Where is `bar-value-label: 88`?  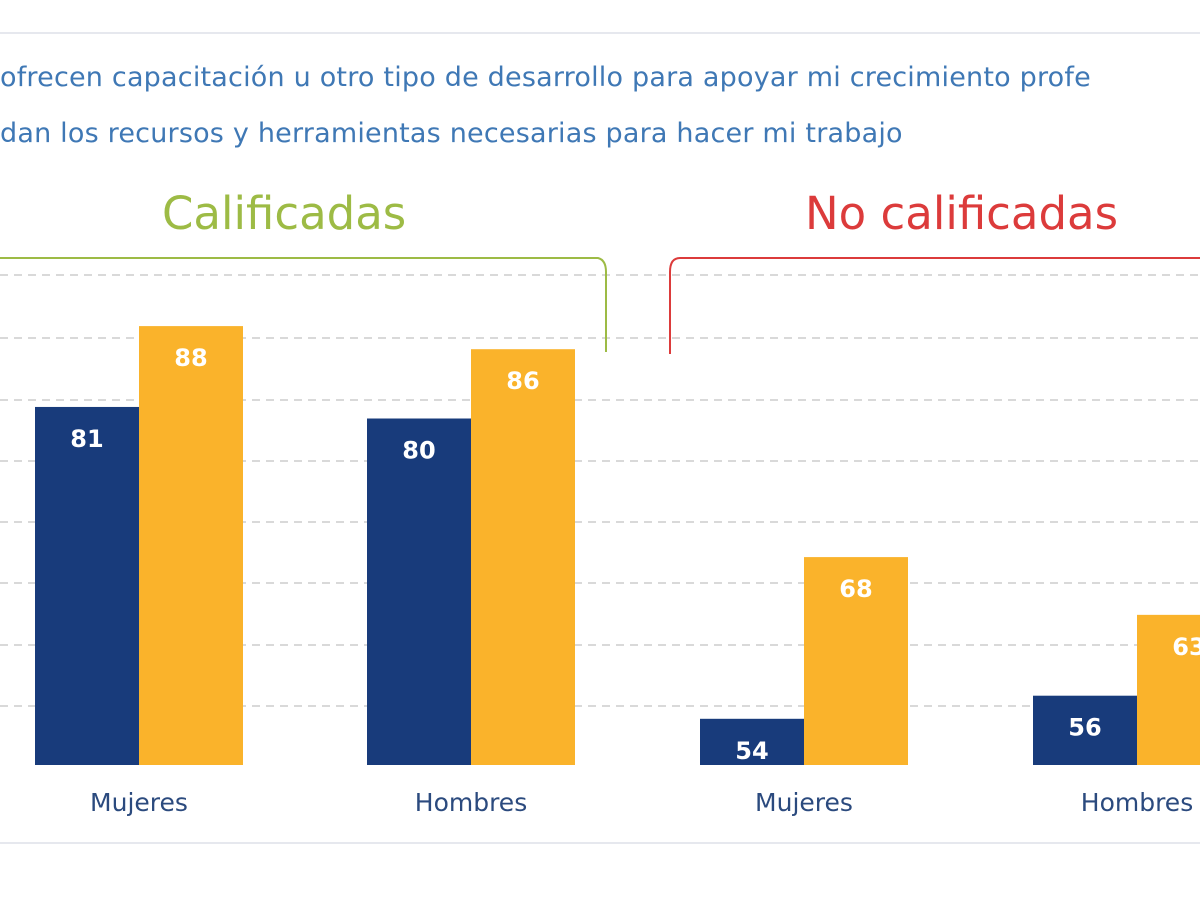 bar-value-label: 88 is located at coordinates (190, 358).